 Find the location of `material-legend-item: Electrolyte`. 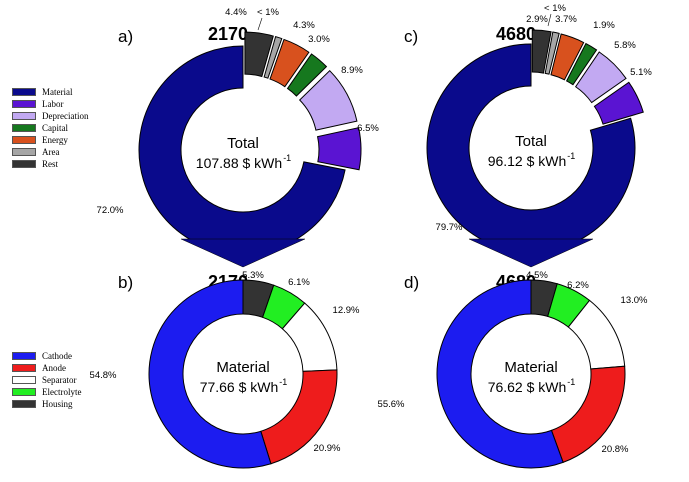

material-legend-item: Electrolyte is located at coordinates (46, 392).